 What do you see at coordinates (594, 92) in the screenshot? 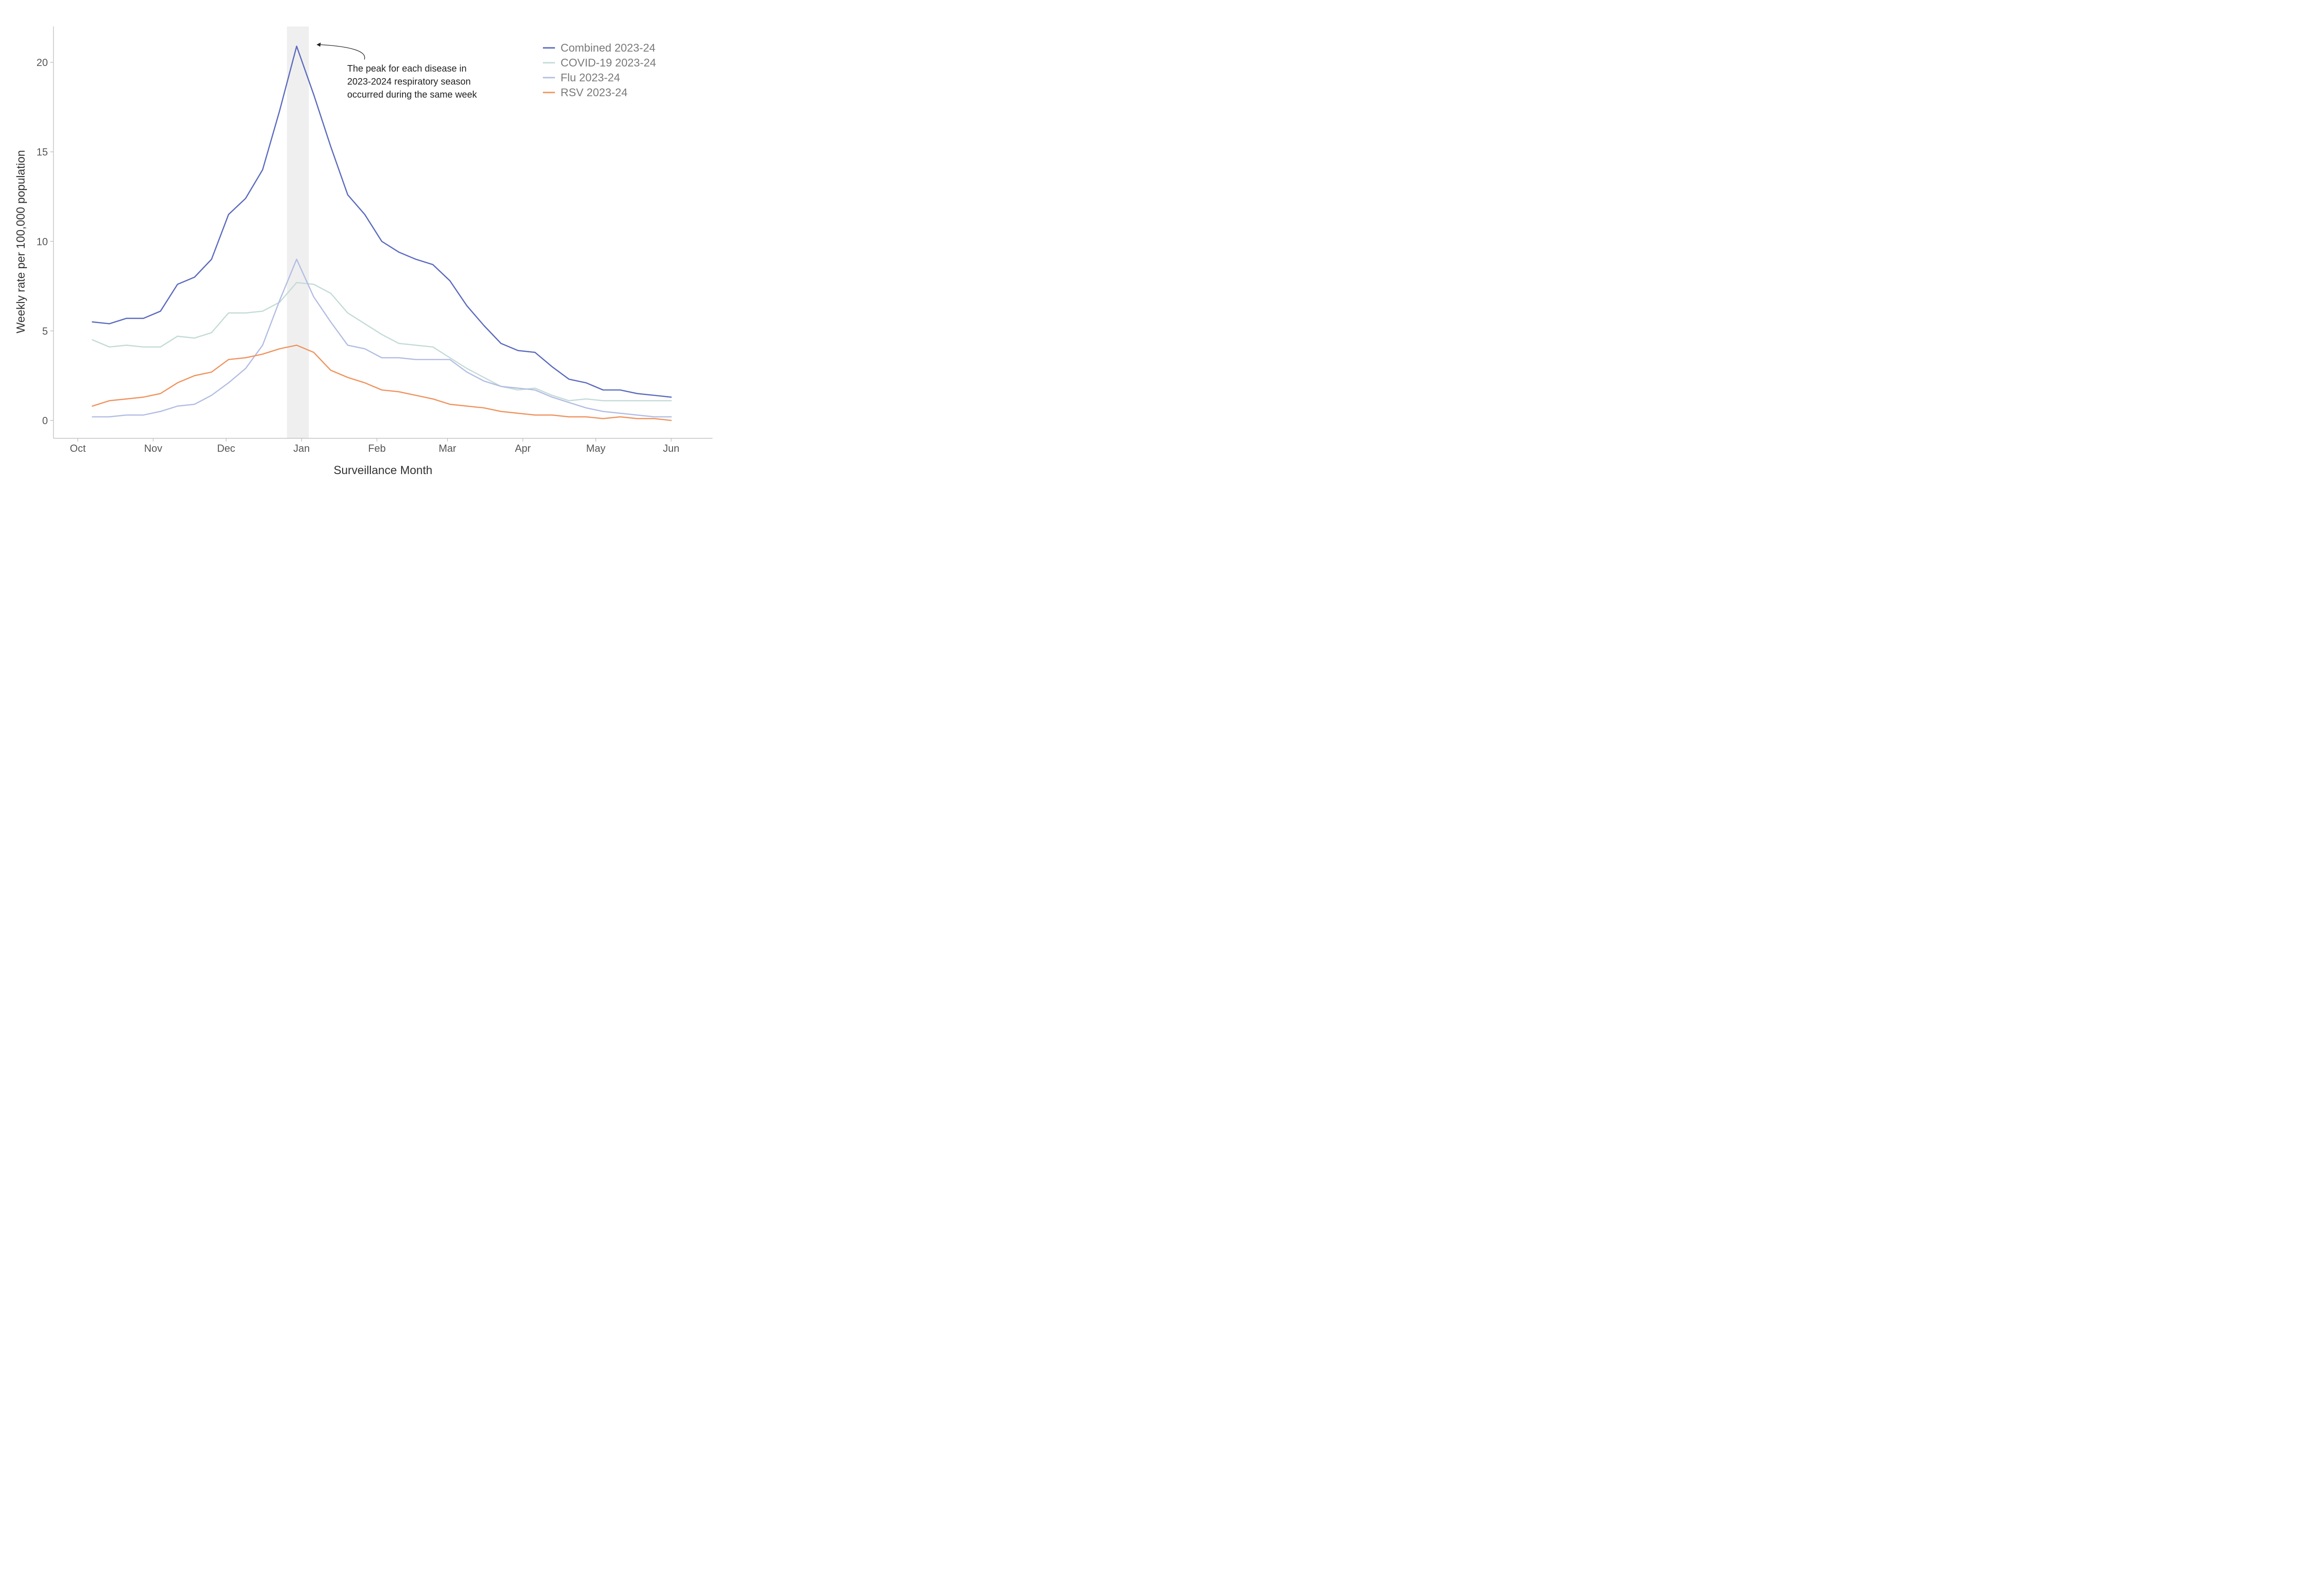
I see `legend-label: RSV 2023-24` at bounding box center [594, 92].